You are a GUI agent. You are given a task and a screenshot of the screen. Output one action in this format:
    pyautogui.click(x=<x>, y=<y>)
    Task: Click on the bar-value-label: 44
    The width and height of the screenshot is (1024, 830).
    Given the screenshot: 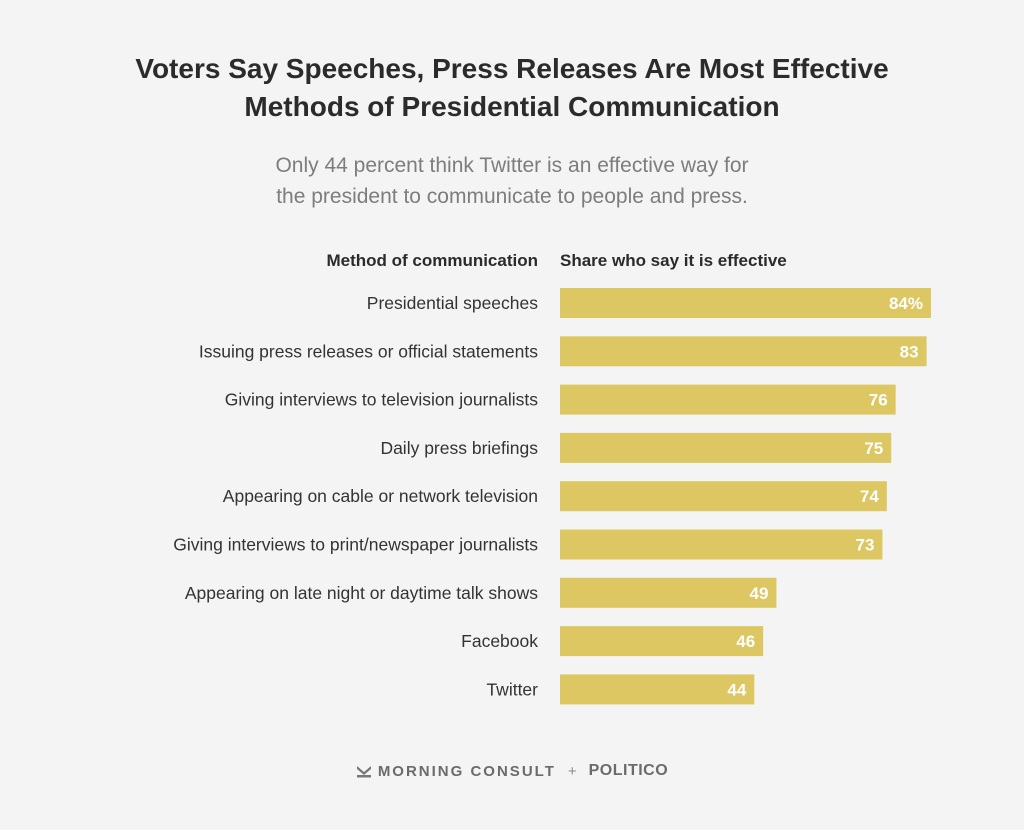 What is the action you would take?
    pyautogui.click(x=736, y=689)
    